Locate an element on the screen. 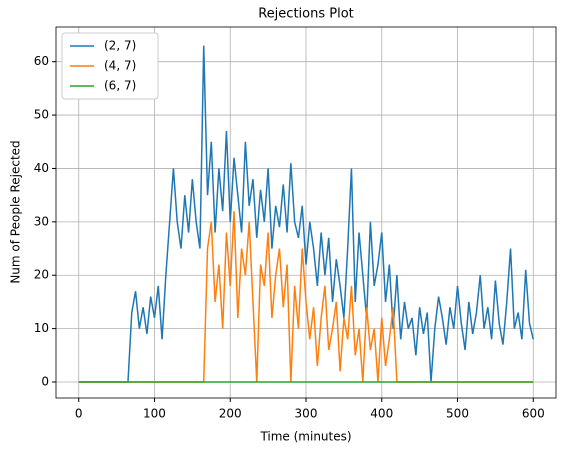 The width and height of the screenshot is (566, 457). legend-box is located at coordinates (110, 66).